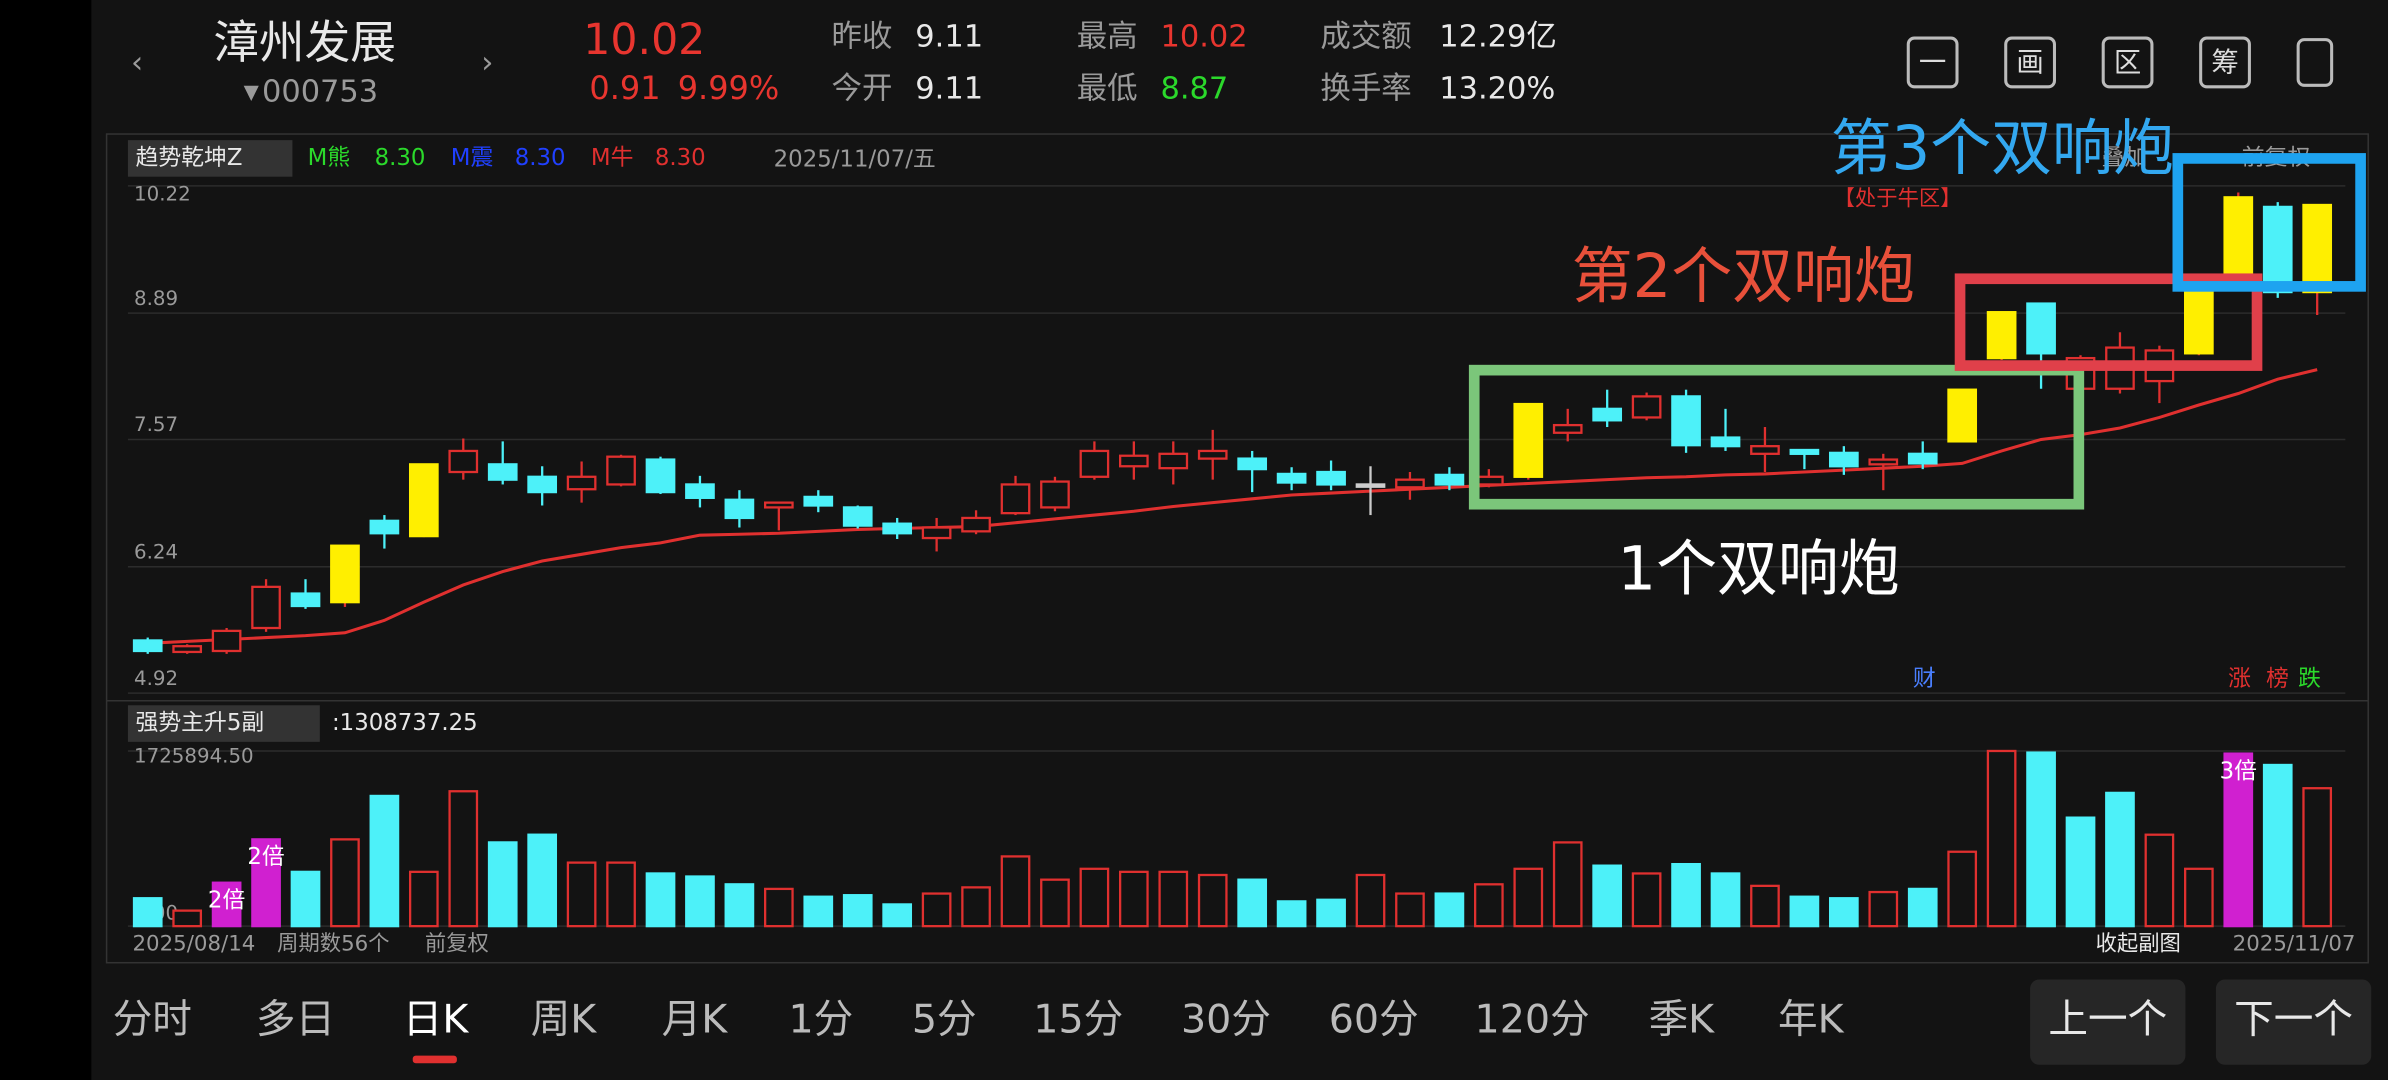 This screenshot has height=1080, width=2388. What do you see at coordinates (979, 1030) in the screenshot?
I see `tabs: 分时 多日 日K 周K 月K 1分 5分 15分 30分 60分 120分 季K 年K` at bounding box center [979, 1030].